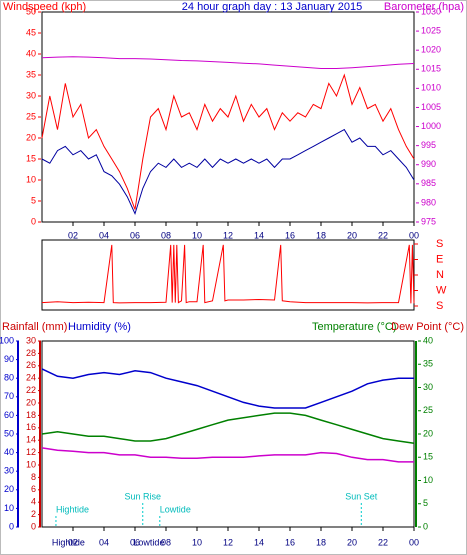 The width and height of the screenshot is (467, 555). What do you see at coordinates (9, 415) in the screenshot?
I see `y-tick-label: 60` at bounding box center [9, 415].